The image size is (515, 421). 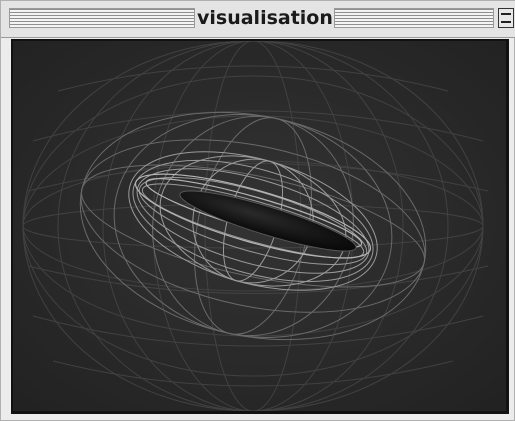 I want to click on window-title: visualisation, so click(x=265, y=18).